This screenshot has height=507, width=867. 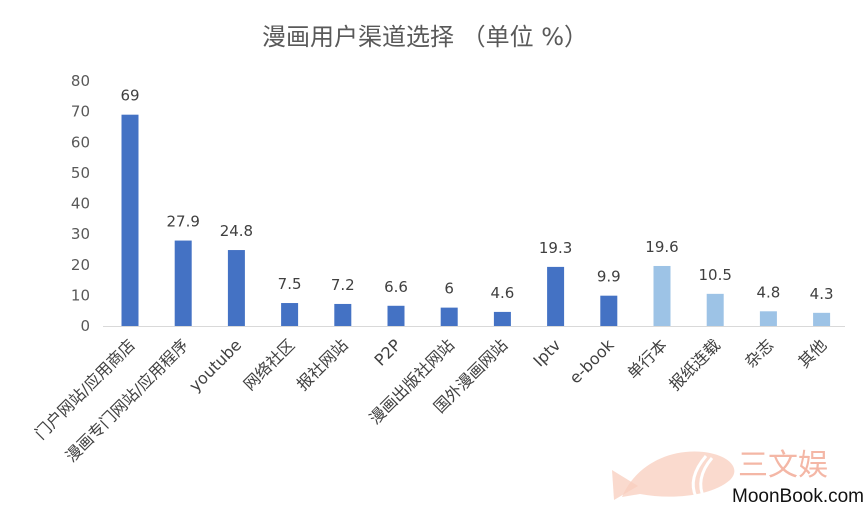 I want to click on category-label: 单行本, so click(x=646, y=358).